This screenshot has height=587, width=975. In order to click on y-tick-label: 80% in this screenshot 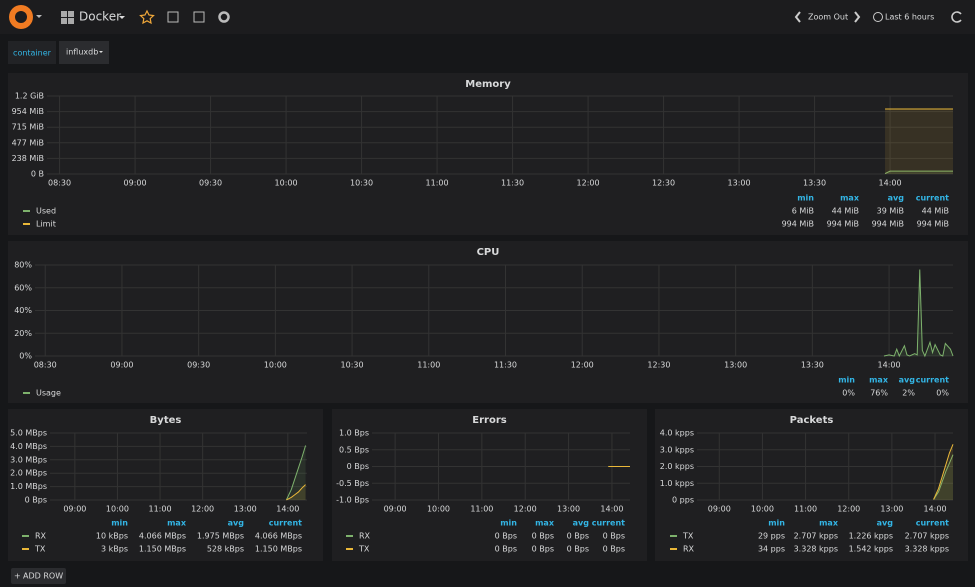, I will do `click(23, 265)`.